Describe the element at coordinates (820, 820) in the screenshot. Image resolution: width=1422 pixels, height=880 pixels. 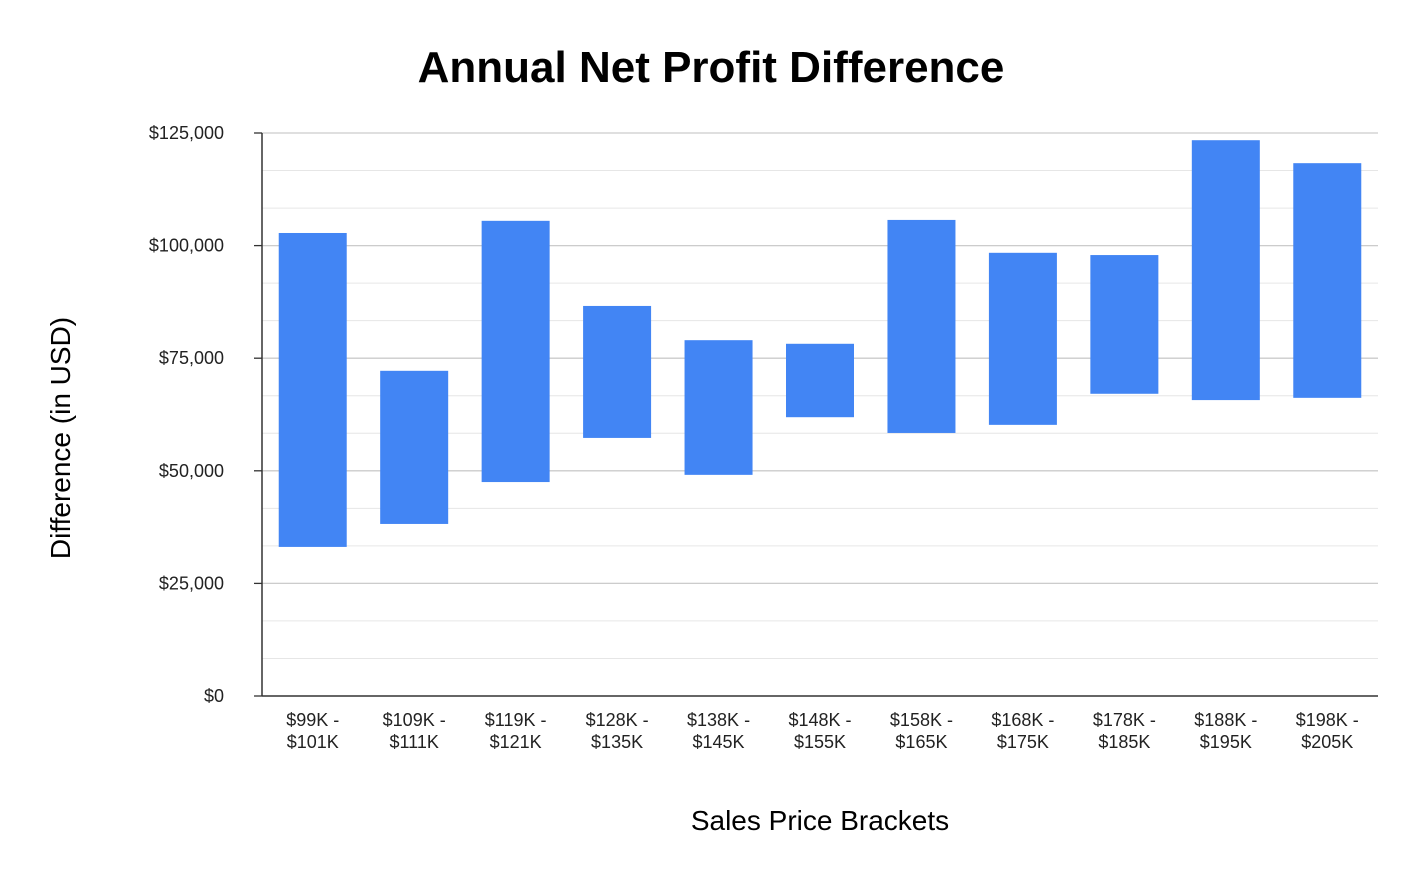
I see `x-axis-label: Sales Price Brackets` at that location.